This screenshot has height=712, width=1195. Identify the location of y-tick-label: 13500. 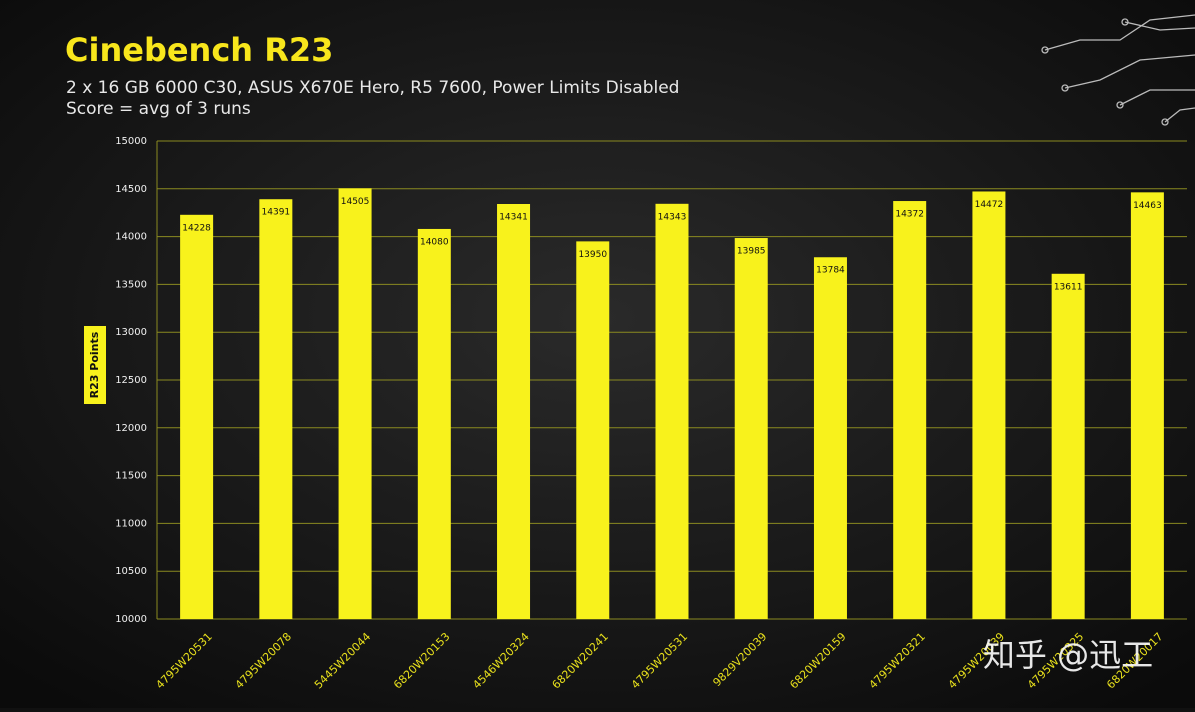
(131, 284).